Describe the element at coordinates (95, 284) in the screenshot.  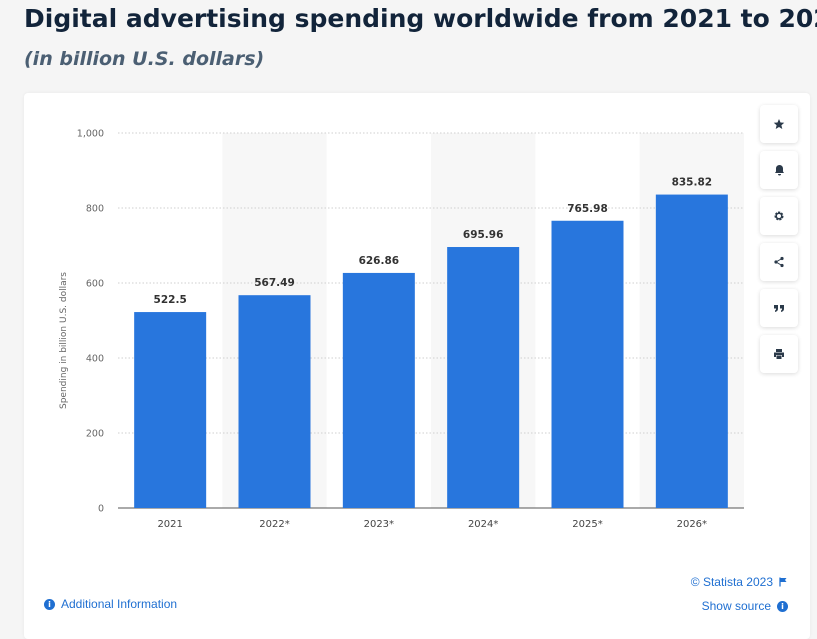
I see `y-tick-label: 600` at that location.